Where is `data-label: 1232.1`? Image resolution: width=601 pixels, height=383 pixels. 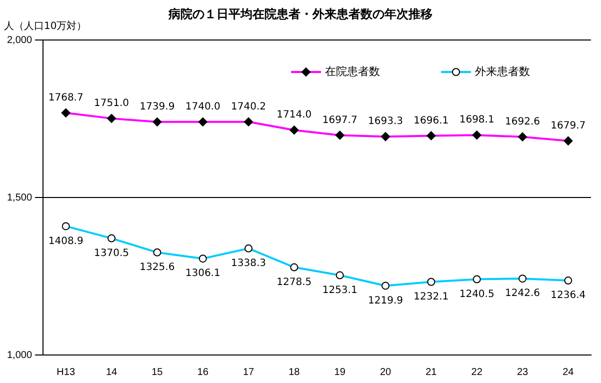 data-label: 1232.1 is located at coordinates (431, 296).